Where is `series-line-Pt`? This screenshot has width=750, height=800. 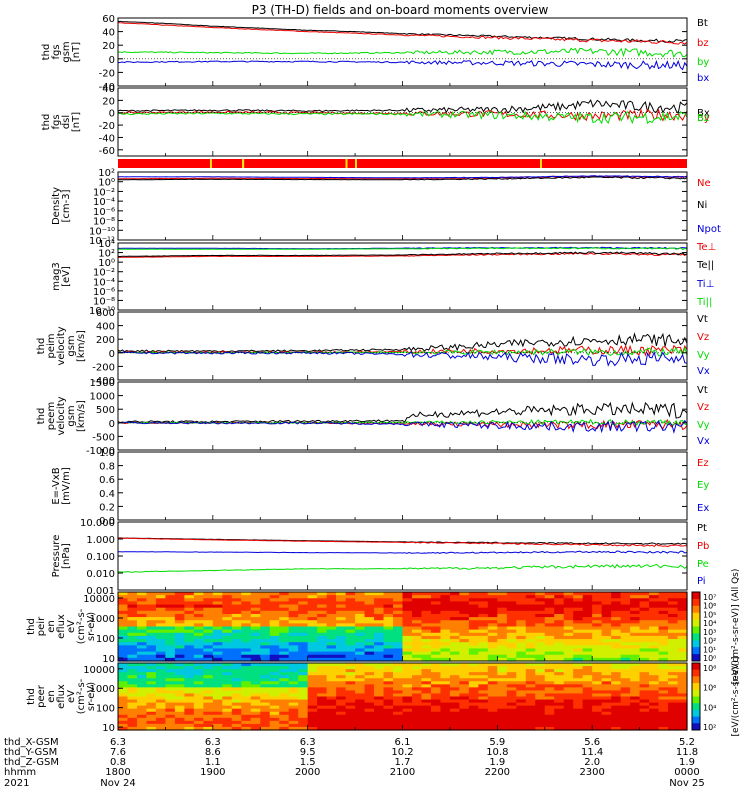 series-line-Pt is located at coordinates (402, 541).